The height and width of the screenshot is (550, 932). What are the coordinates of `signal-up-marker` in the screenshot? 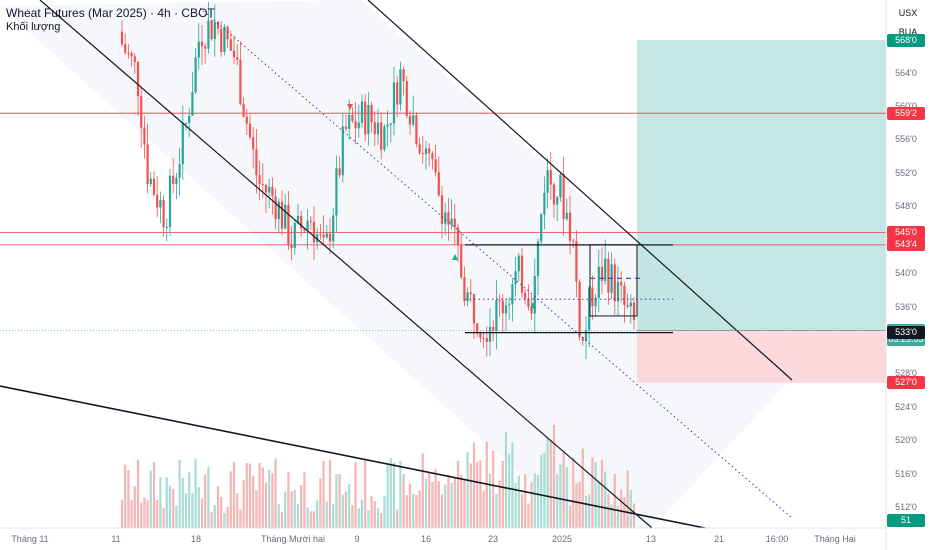 It's located at (455, 257).